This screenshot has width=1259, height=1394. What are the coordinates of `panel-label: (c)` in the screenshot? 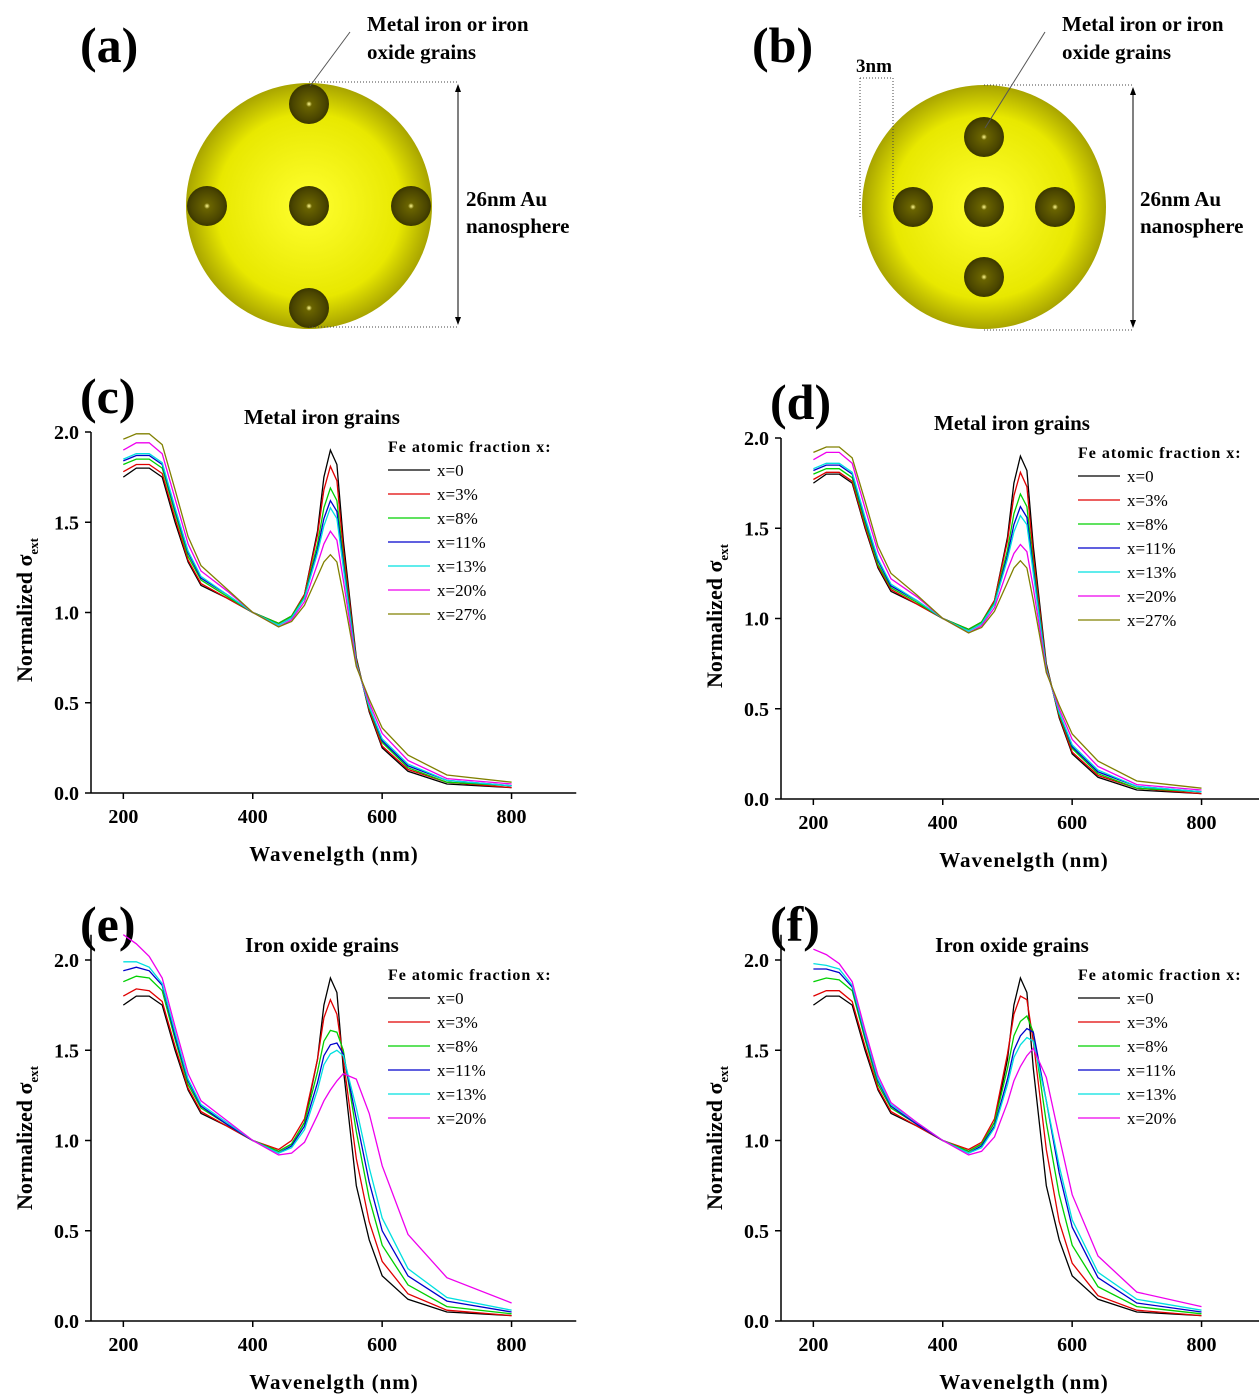 It's located at (108, 396).